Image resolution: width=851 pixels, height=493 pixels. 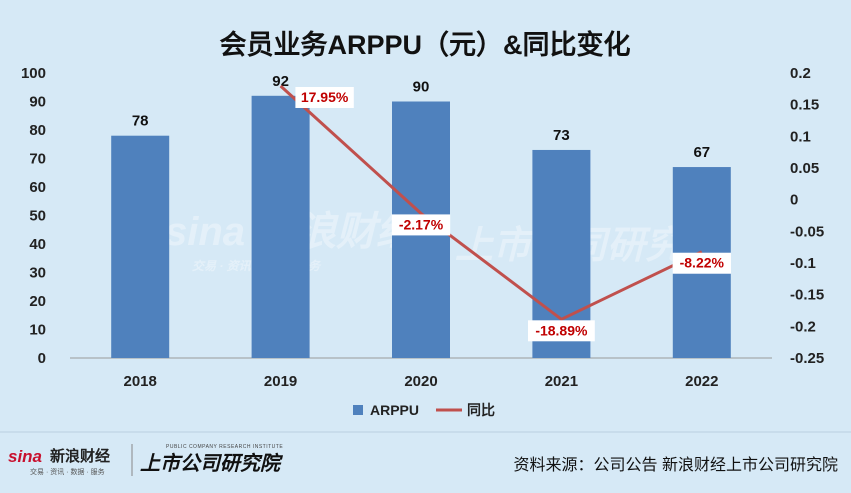 What do you see at coordinates (561, 135) in the screenshot?
I see `bar-data-label: 73` at bounding box center [561, 135].